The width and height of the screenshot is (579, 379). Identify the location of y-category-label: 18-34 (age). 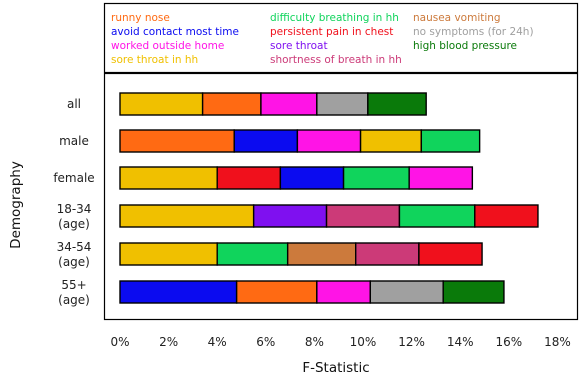
(74, 216).